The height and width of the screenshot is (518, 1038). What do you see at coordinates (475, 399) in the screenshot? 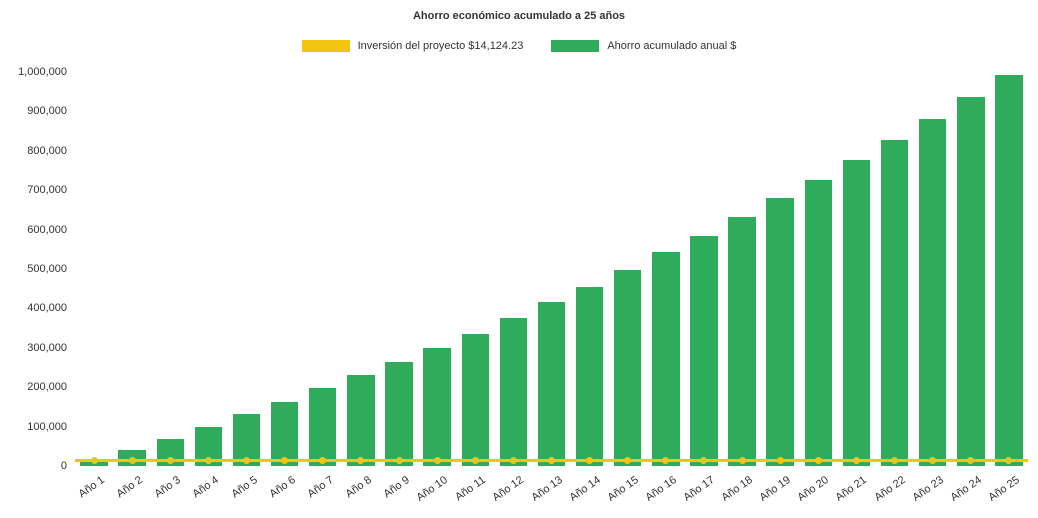
I see `bar-año-11` at bounding box center [475, 399].